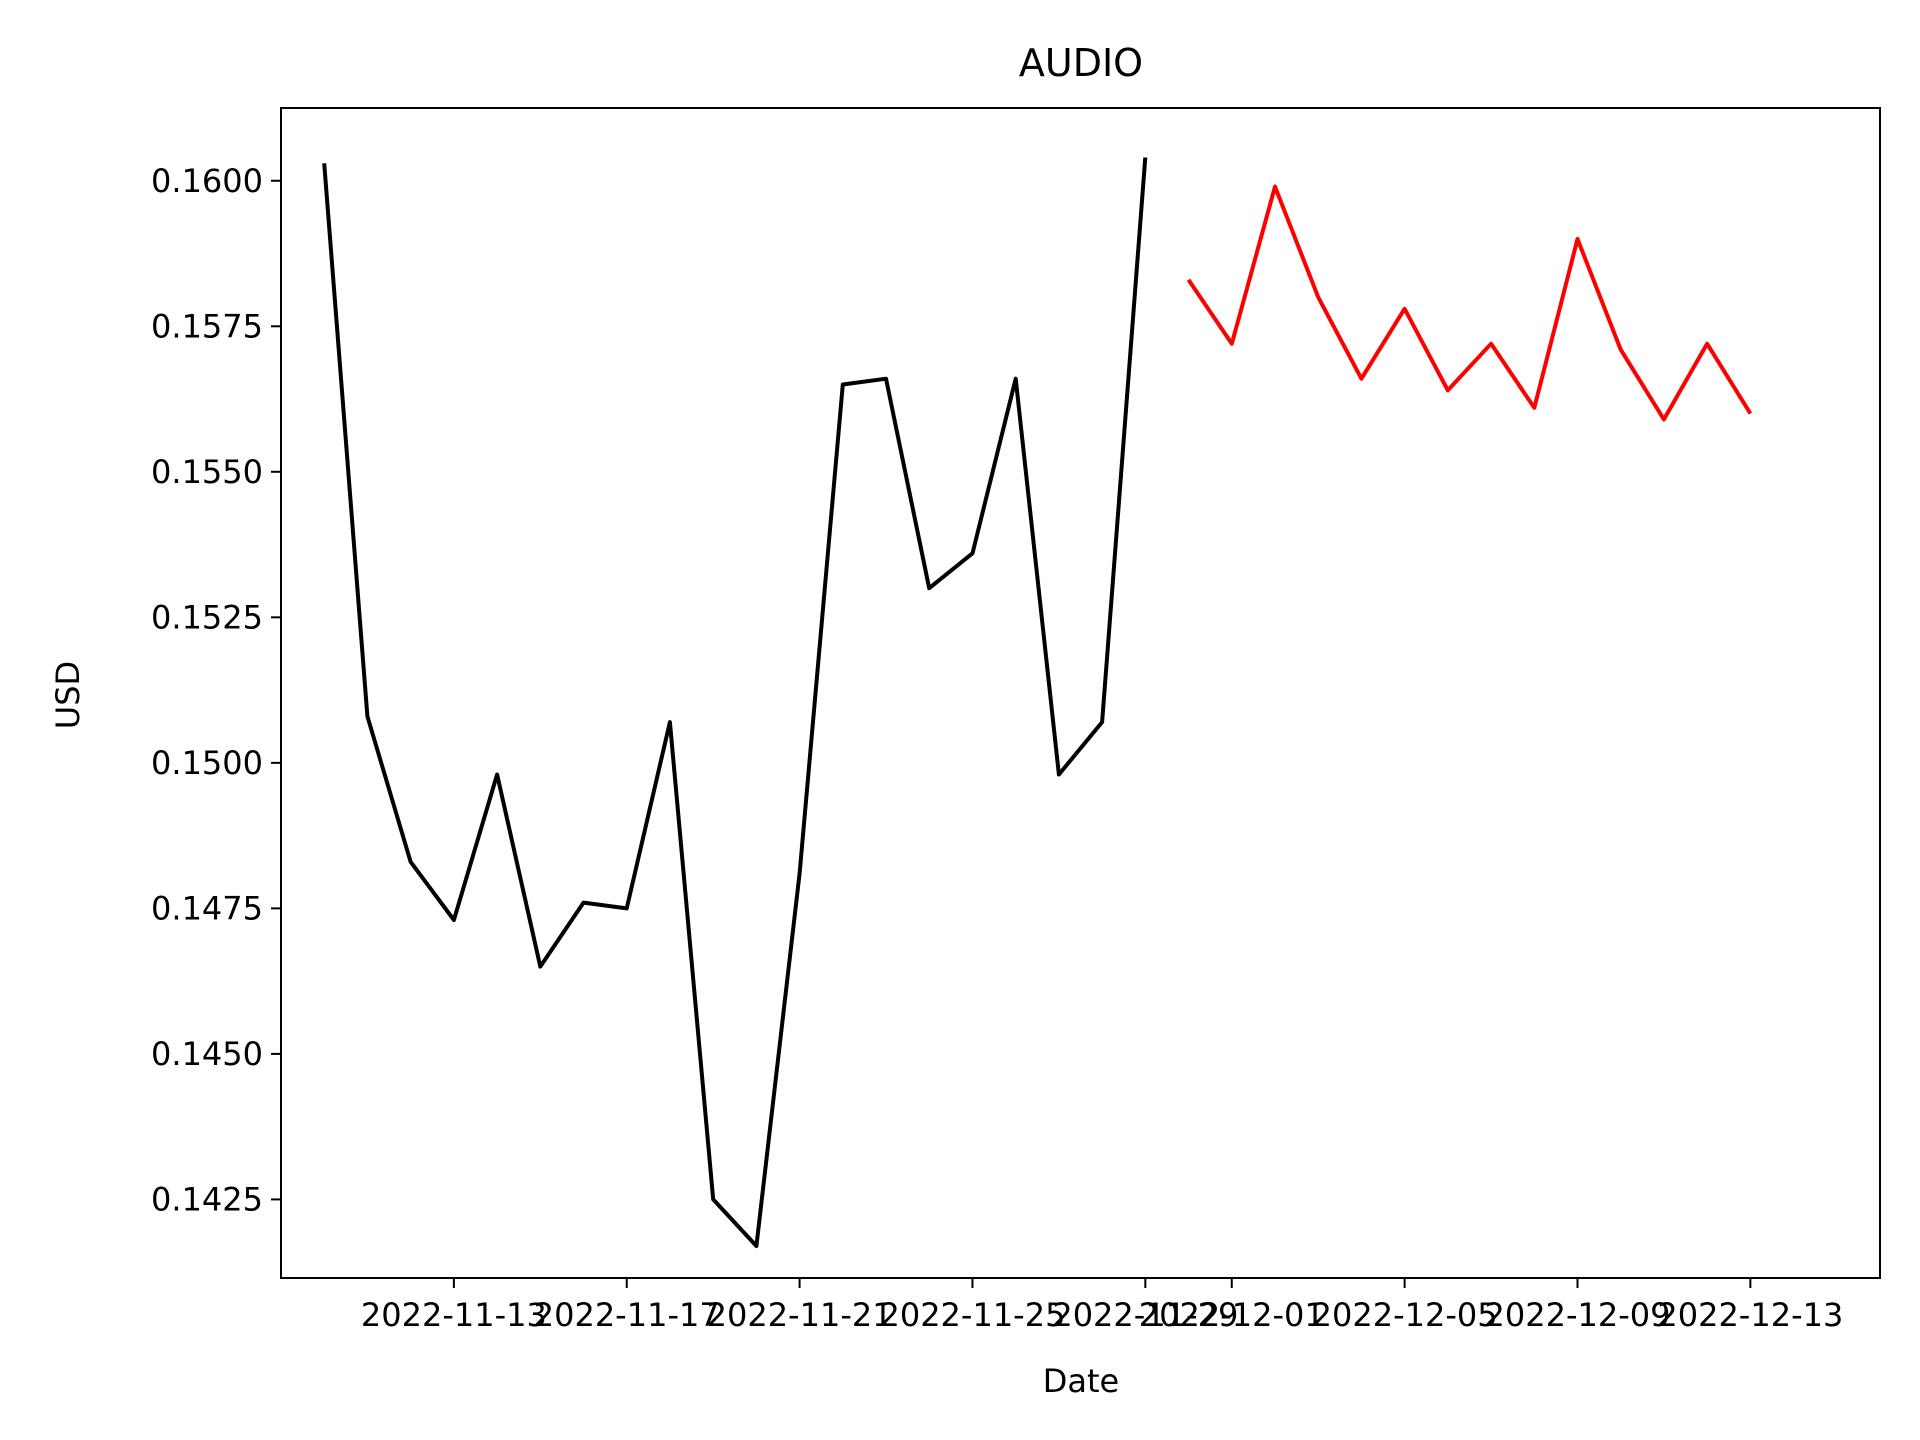 The image size is (1920, 1440). Describe the element at coordinates (972, 1315) in the screenshot. I see `x-tick-label: 2022-11-25` at that location.